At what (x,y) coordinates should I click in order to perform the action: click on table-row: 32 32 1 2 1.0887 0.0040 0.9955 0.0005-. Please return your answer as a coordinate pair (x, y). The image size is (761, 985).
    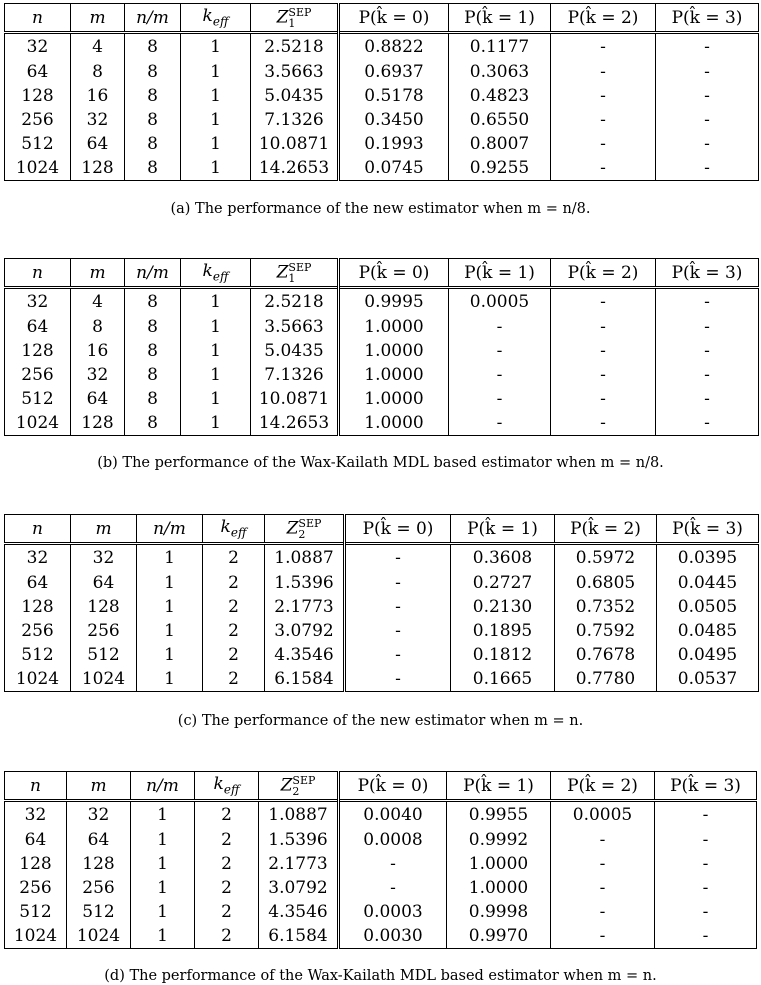
    Looking at the image, I should click on (380, 813).